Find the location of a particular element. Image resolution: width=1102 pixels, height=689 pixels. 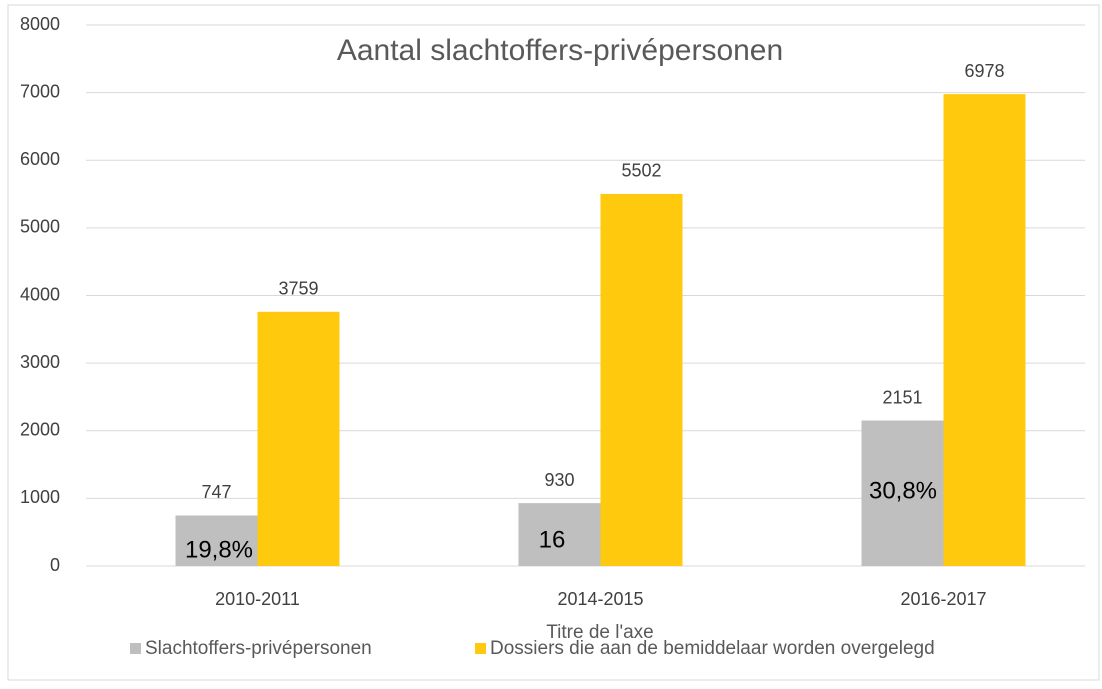

y-tick-label: 4000 is located at coordinates (40, 294).